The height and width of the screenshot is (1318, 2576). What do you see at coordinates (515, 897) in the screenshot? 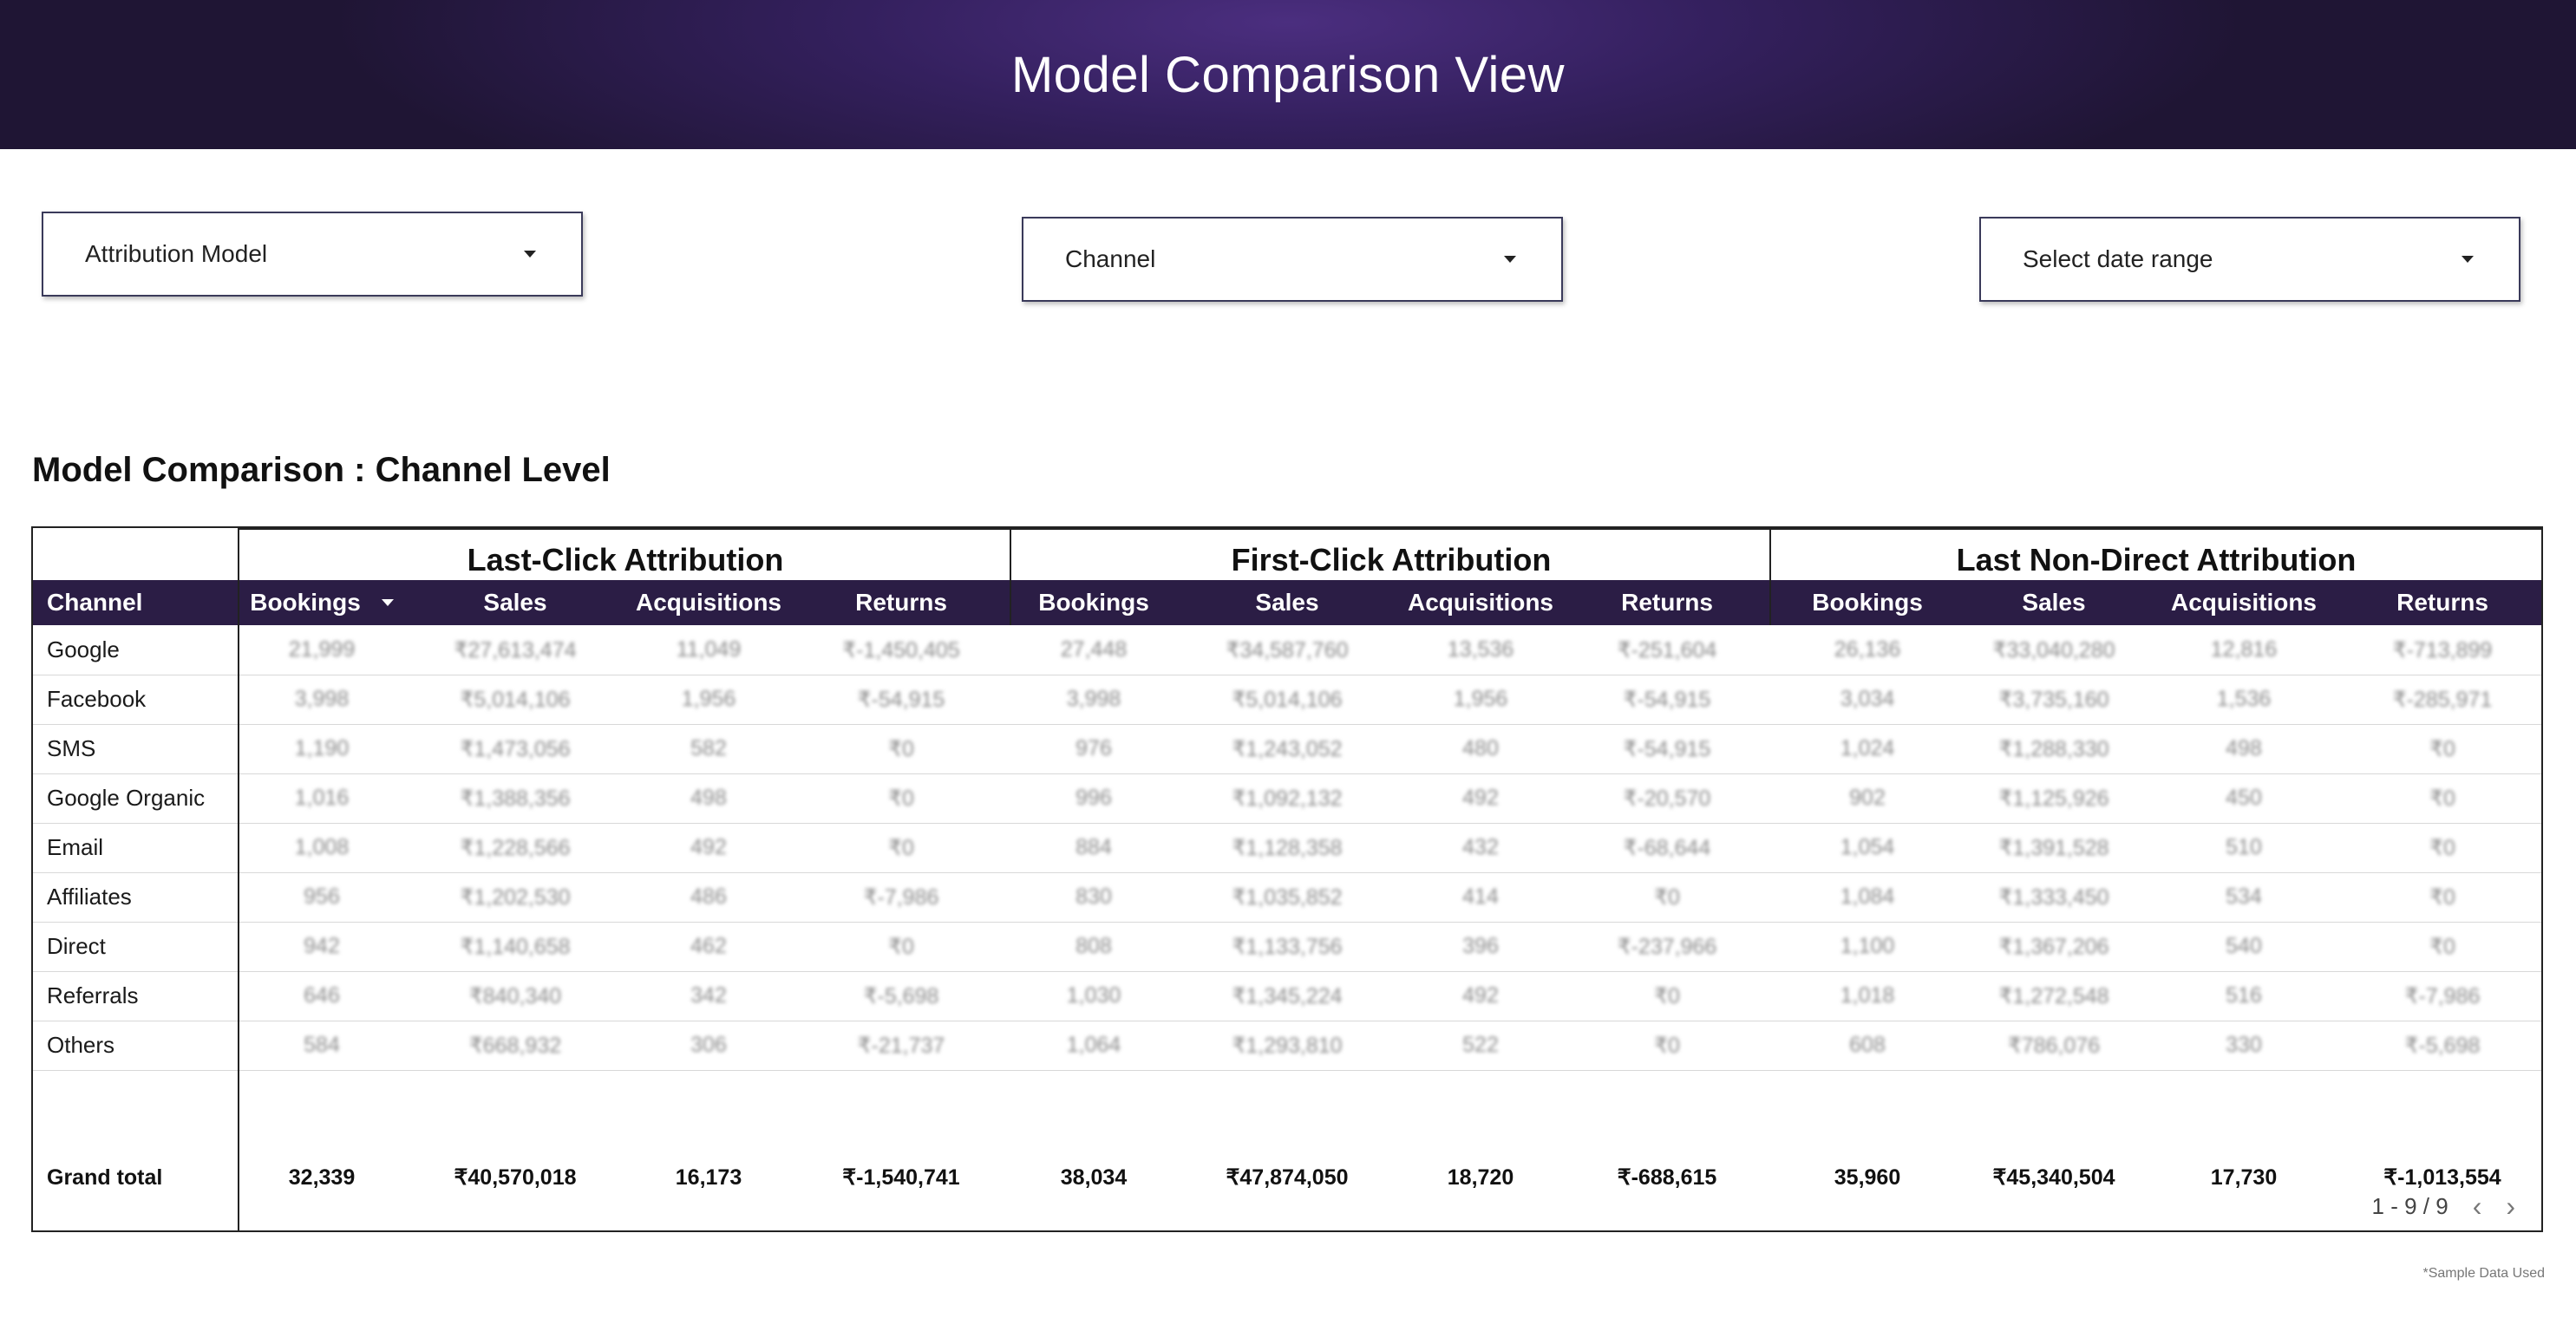
I see `sales-cell: ₹1,202,530` at bounding box center [515, 897].